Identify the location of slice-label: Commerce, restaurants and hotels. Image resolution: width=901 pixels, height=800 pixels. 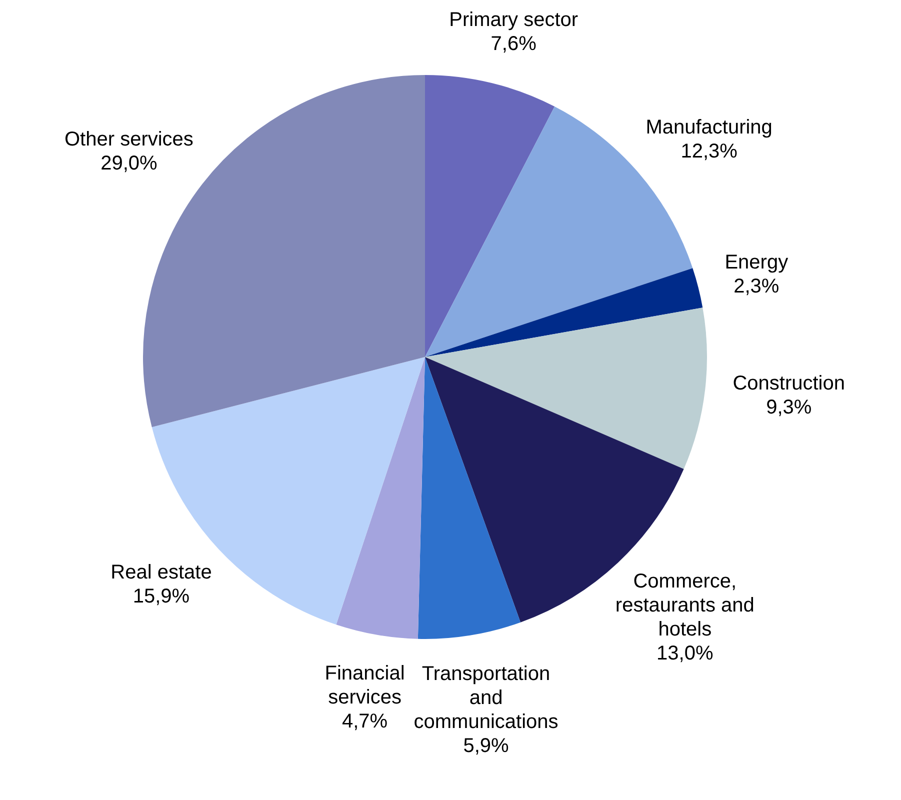
(684, 605).